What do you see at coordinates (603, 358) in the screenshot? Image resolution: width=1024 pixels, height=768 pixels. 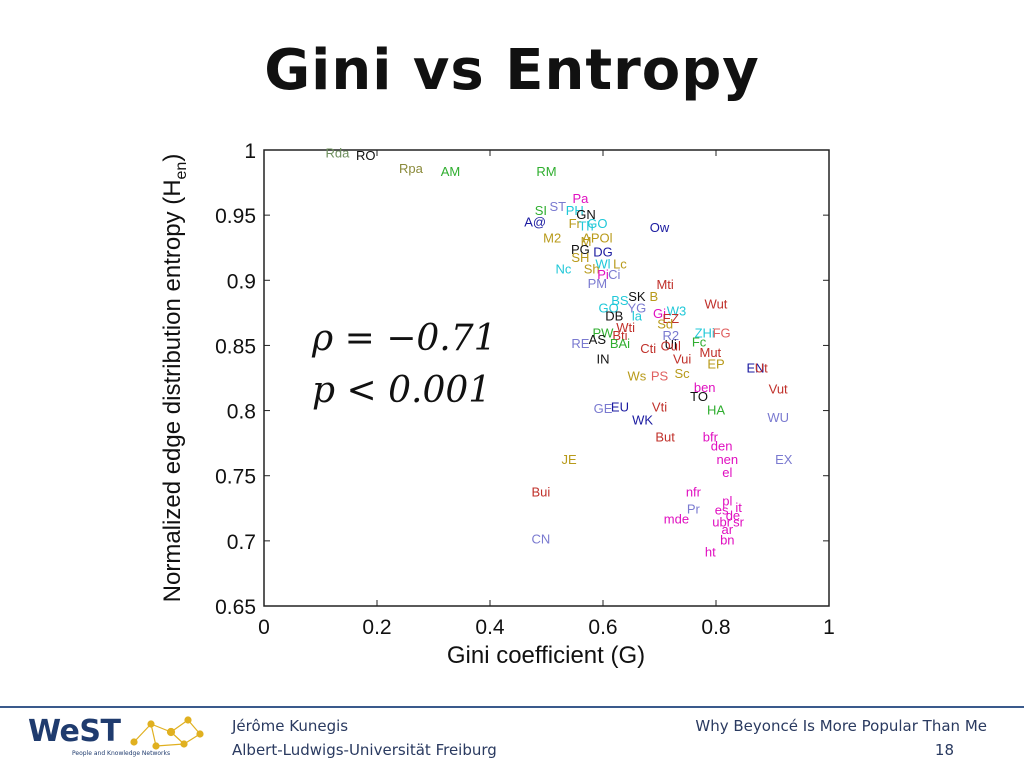 I see `data-point-label: IN` at bounding box center [603, 358].